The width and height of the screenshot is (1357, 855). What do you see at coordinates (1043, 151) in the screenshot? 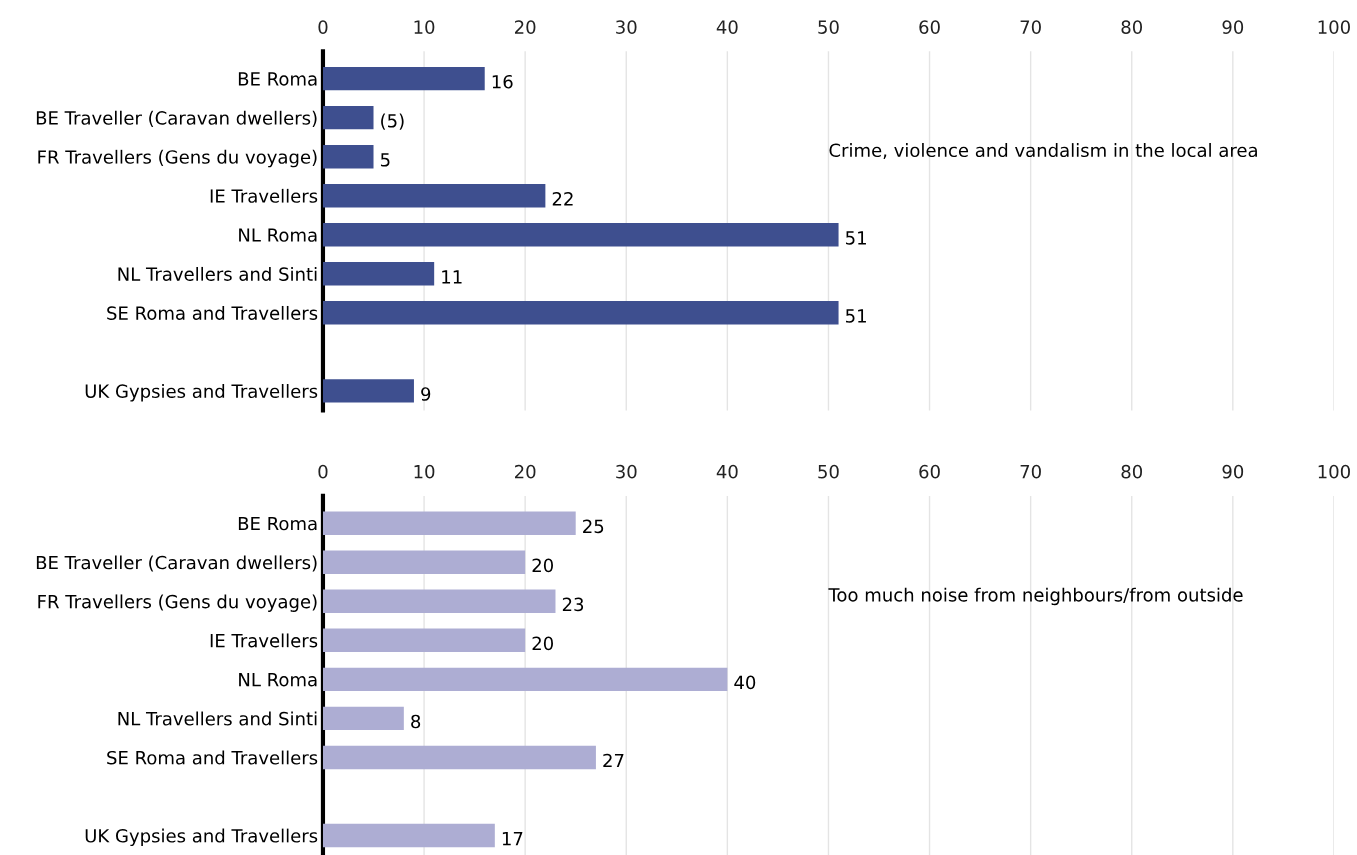
I see `annotation: Crime, violence and vandalism in the local area` at bounding box center [1043, 151].